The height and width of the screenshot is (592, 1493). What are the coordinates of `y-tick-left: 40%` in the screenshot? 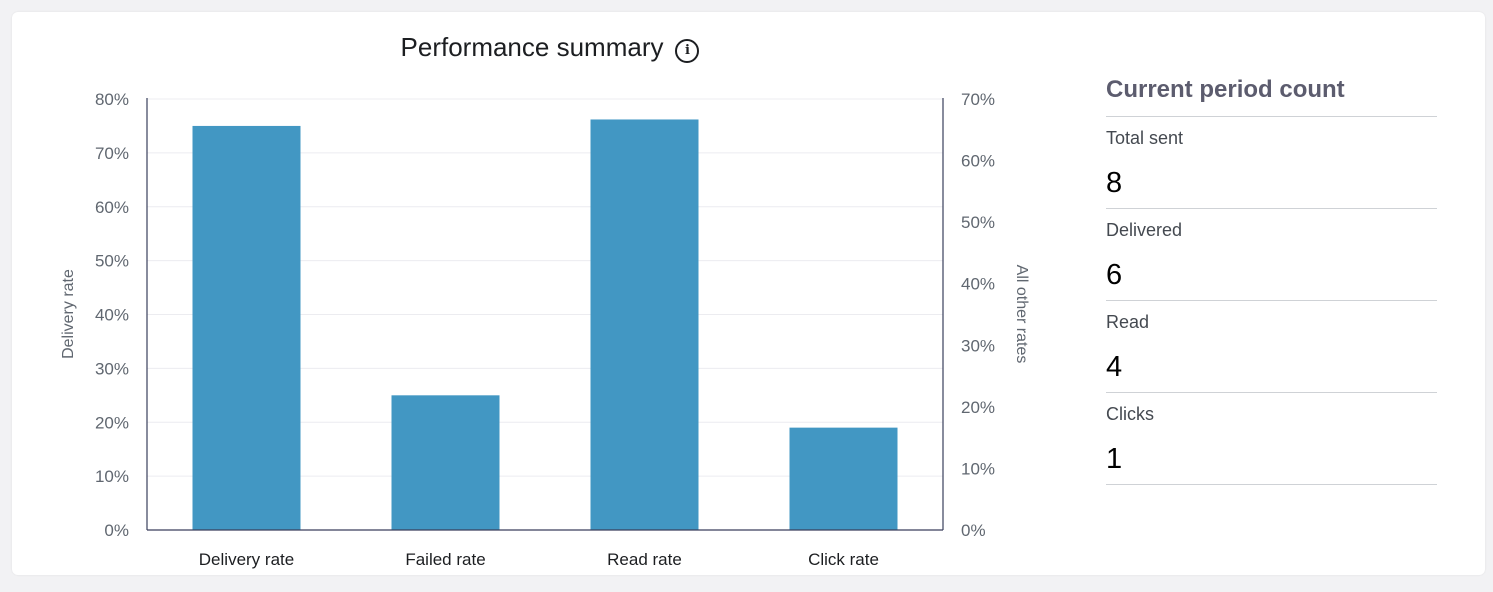 It's located at (112, 315).